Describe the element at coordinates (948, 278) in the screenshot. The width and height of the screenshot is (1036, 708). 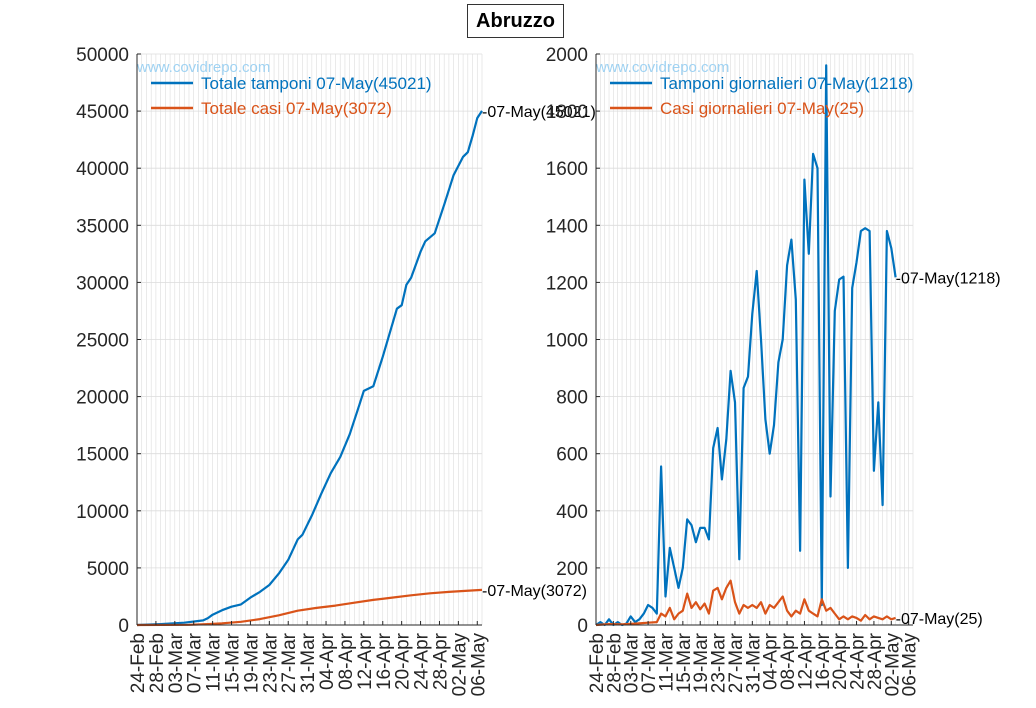
I see `end-label-1: -07-May(1218)` at that location.